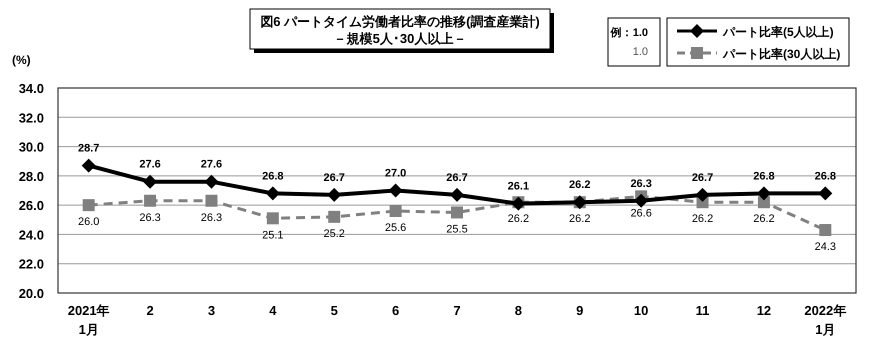 This screenshot has width=890, height=353. What do you see at coordinates (150, 310) in the screenshot?
I see `x-tick-label: 2` at bounding box center [150, 310].